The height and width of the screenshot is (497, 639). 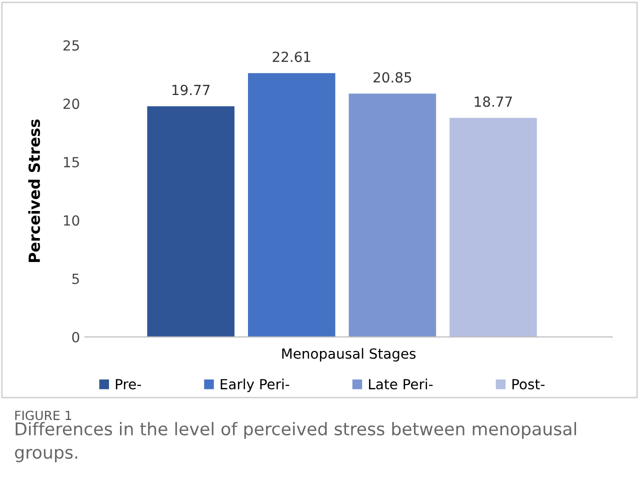 I want to click on x-axis-title: Menopausal Stages, so click(x=349, y=355).